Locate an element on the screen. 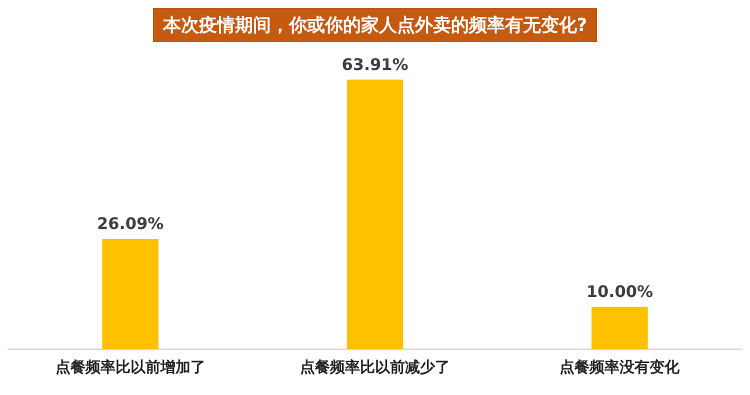  x-tick-label: 点餐频率比以前增加了 is located at coordinates (130, 367).